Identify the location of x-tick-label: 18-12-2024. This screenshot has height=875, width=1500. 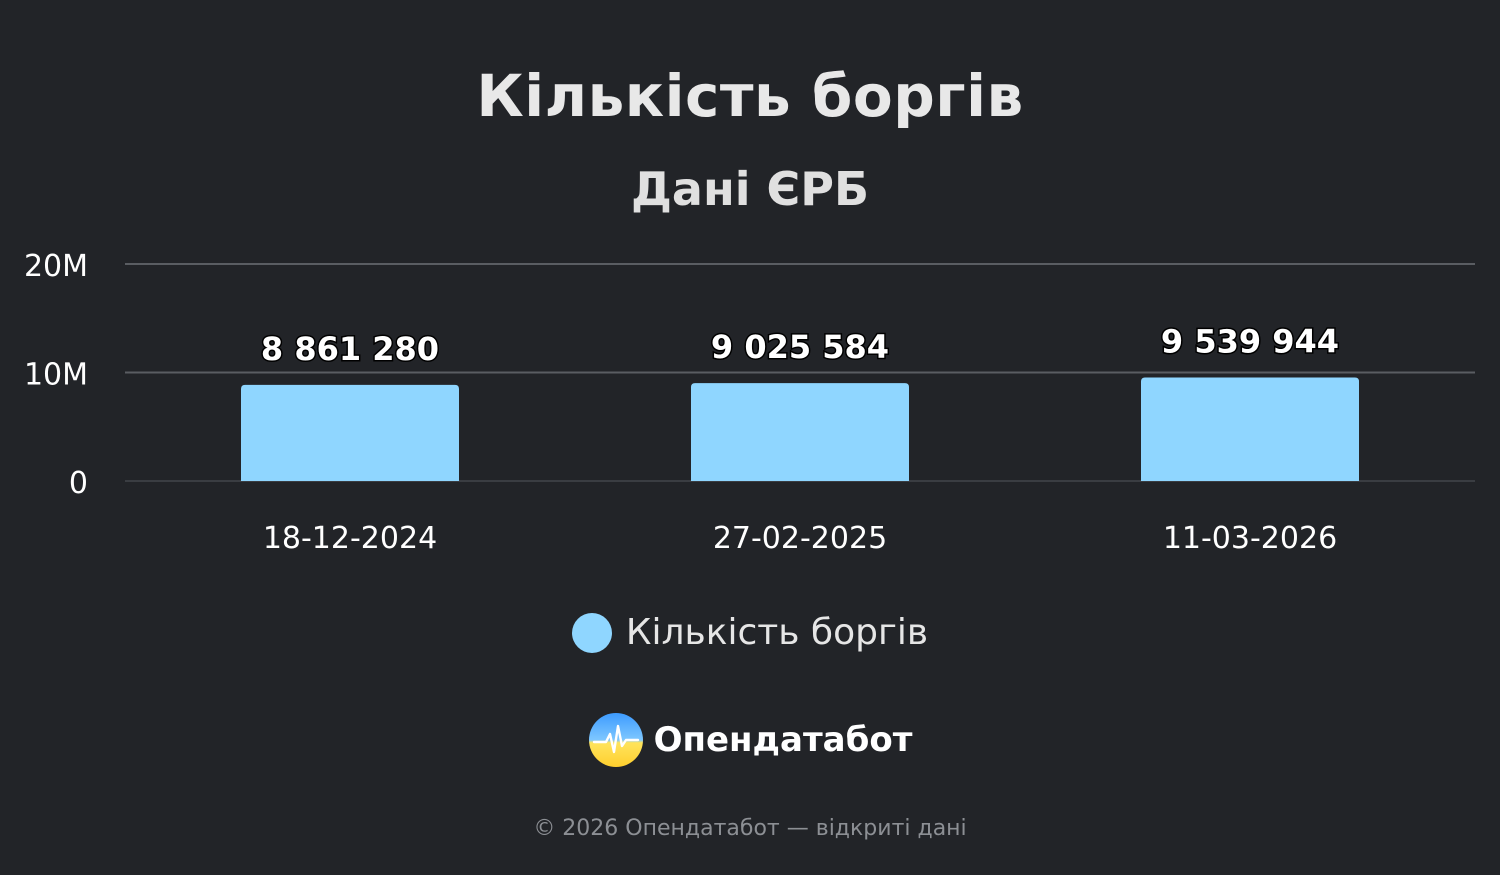
(350, 538).